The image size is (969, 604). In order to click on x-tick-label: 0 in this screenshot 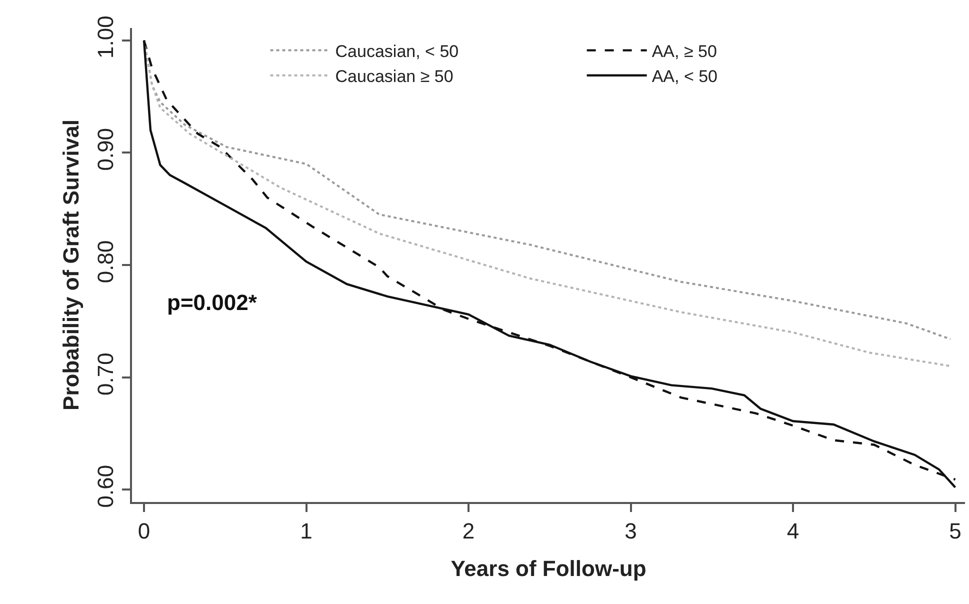, I will do `click(144, 531)`.